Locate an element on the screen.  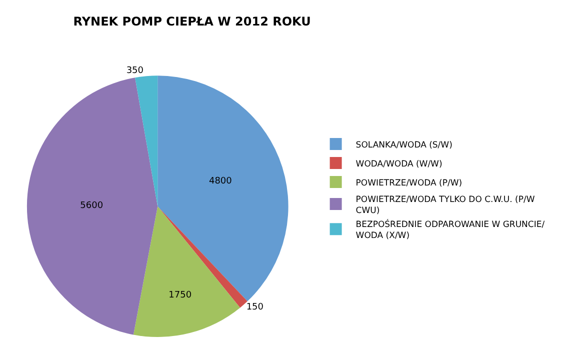
legend-label: SOLANKA/WODA (S/W) is located at coordinates (404, 145).